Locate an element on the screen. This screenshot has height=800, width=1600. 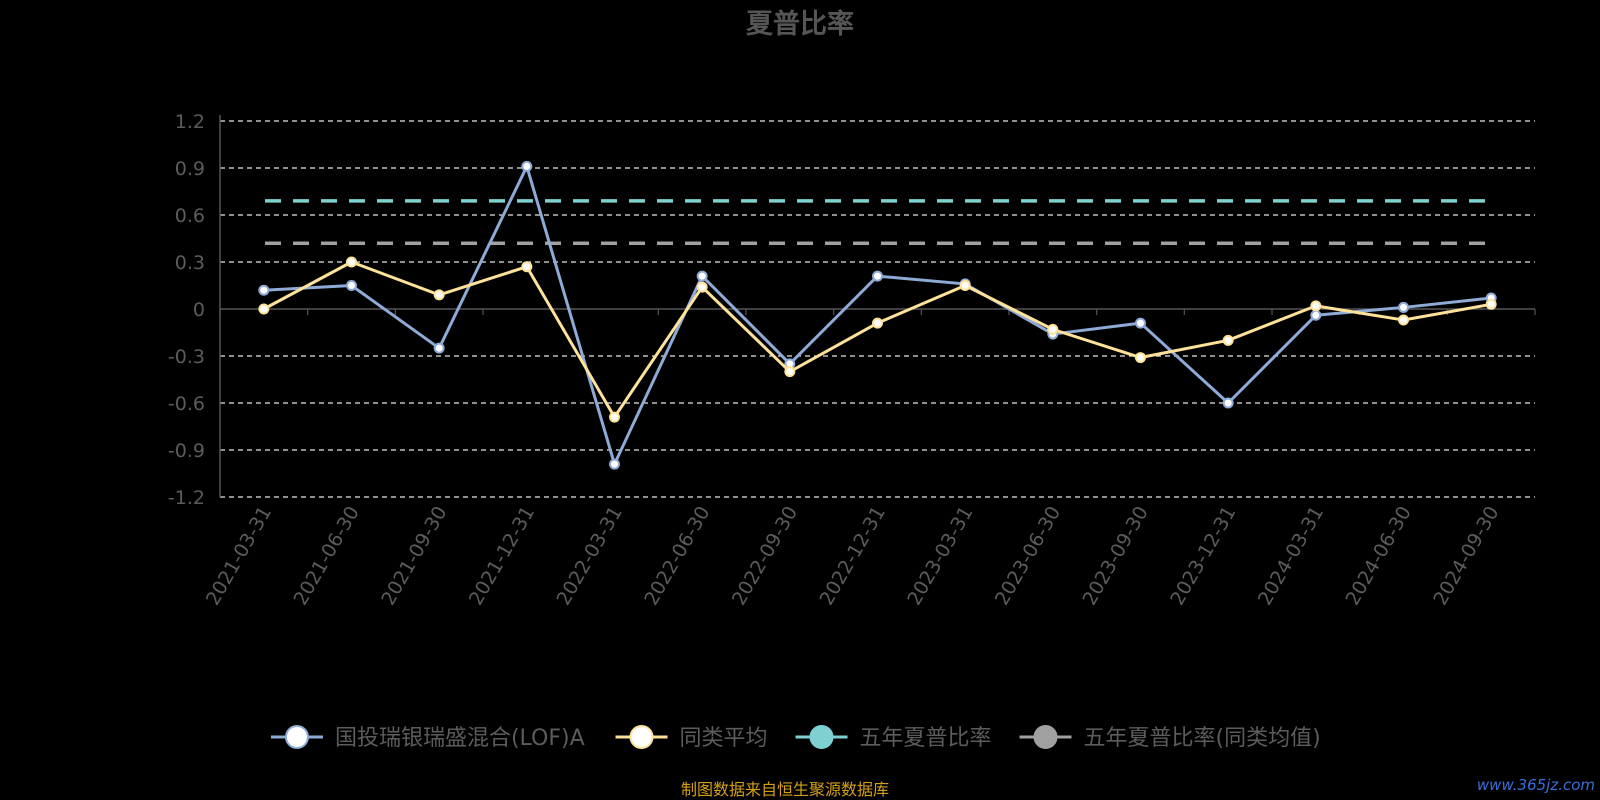
x-tick-label: 2022-06-30 is located at coordinates (677, 556).